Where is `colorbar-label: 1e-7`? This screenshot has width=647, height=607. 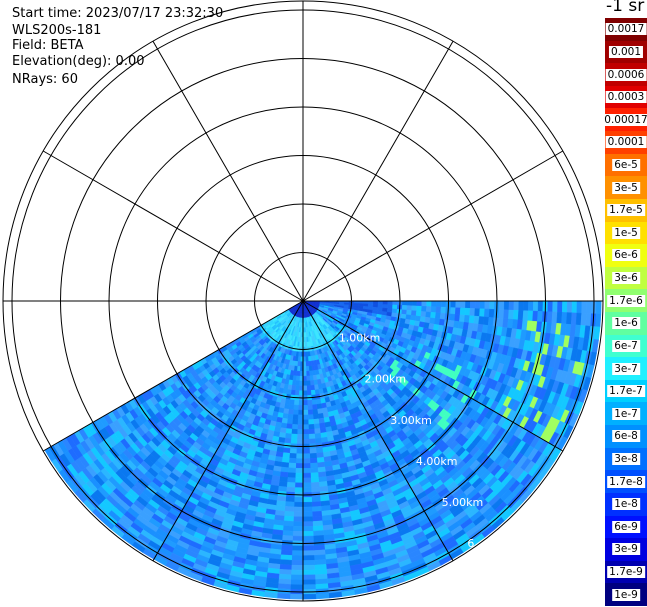
colorbar-label: 1e-7 is located at coordinates (626, 413).